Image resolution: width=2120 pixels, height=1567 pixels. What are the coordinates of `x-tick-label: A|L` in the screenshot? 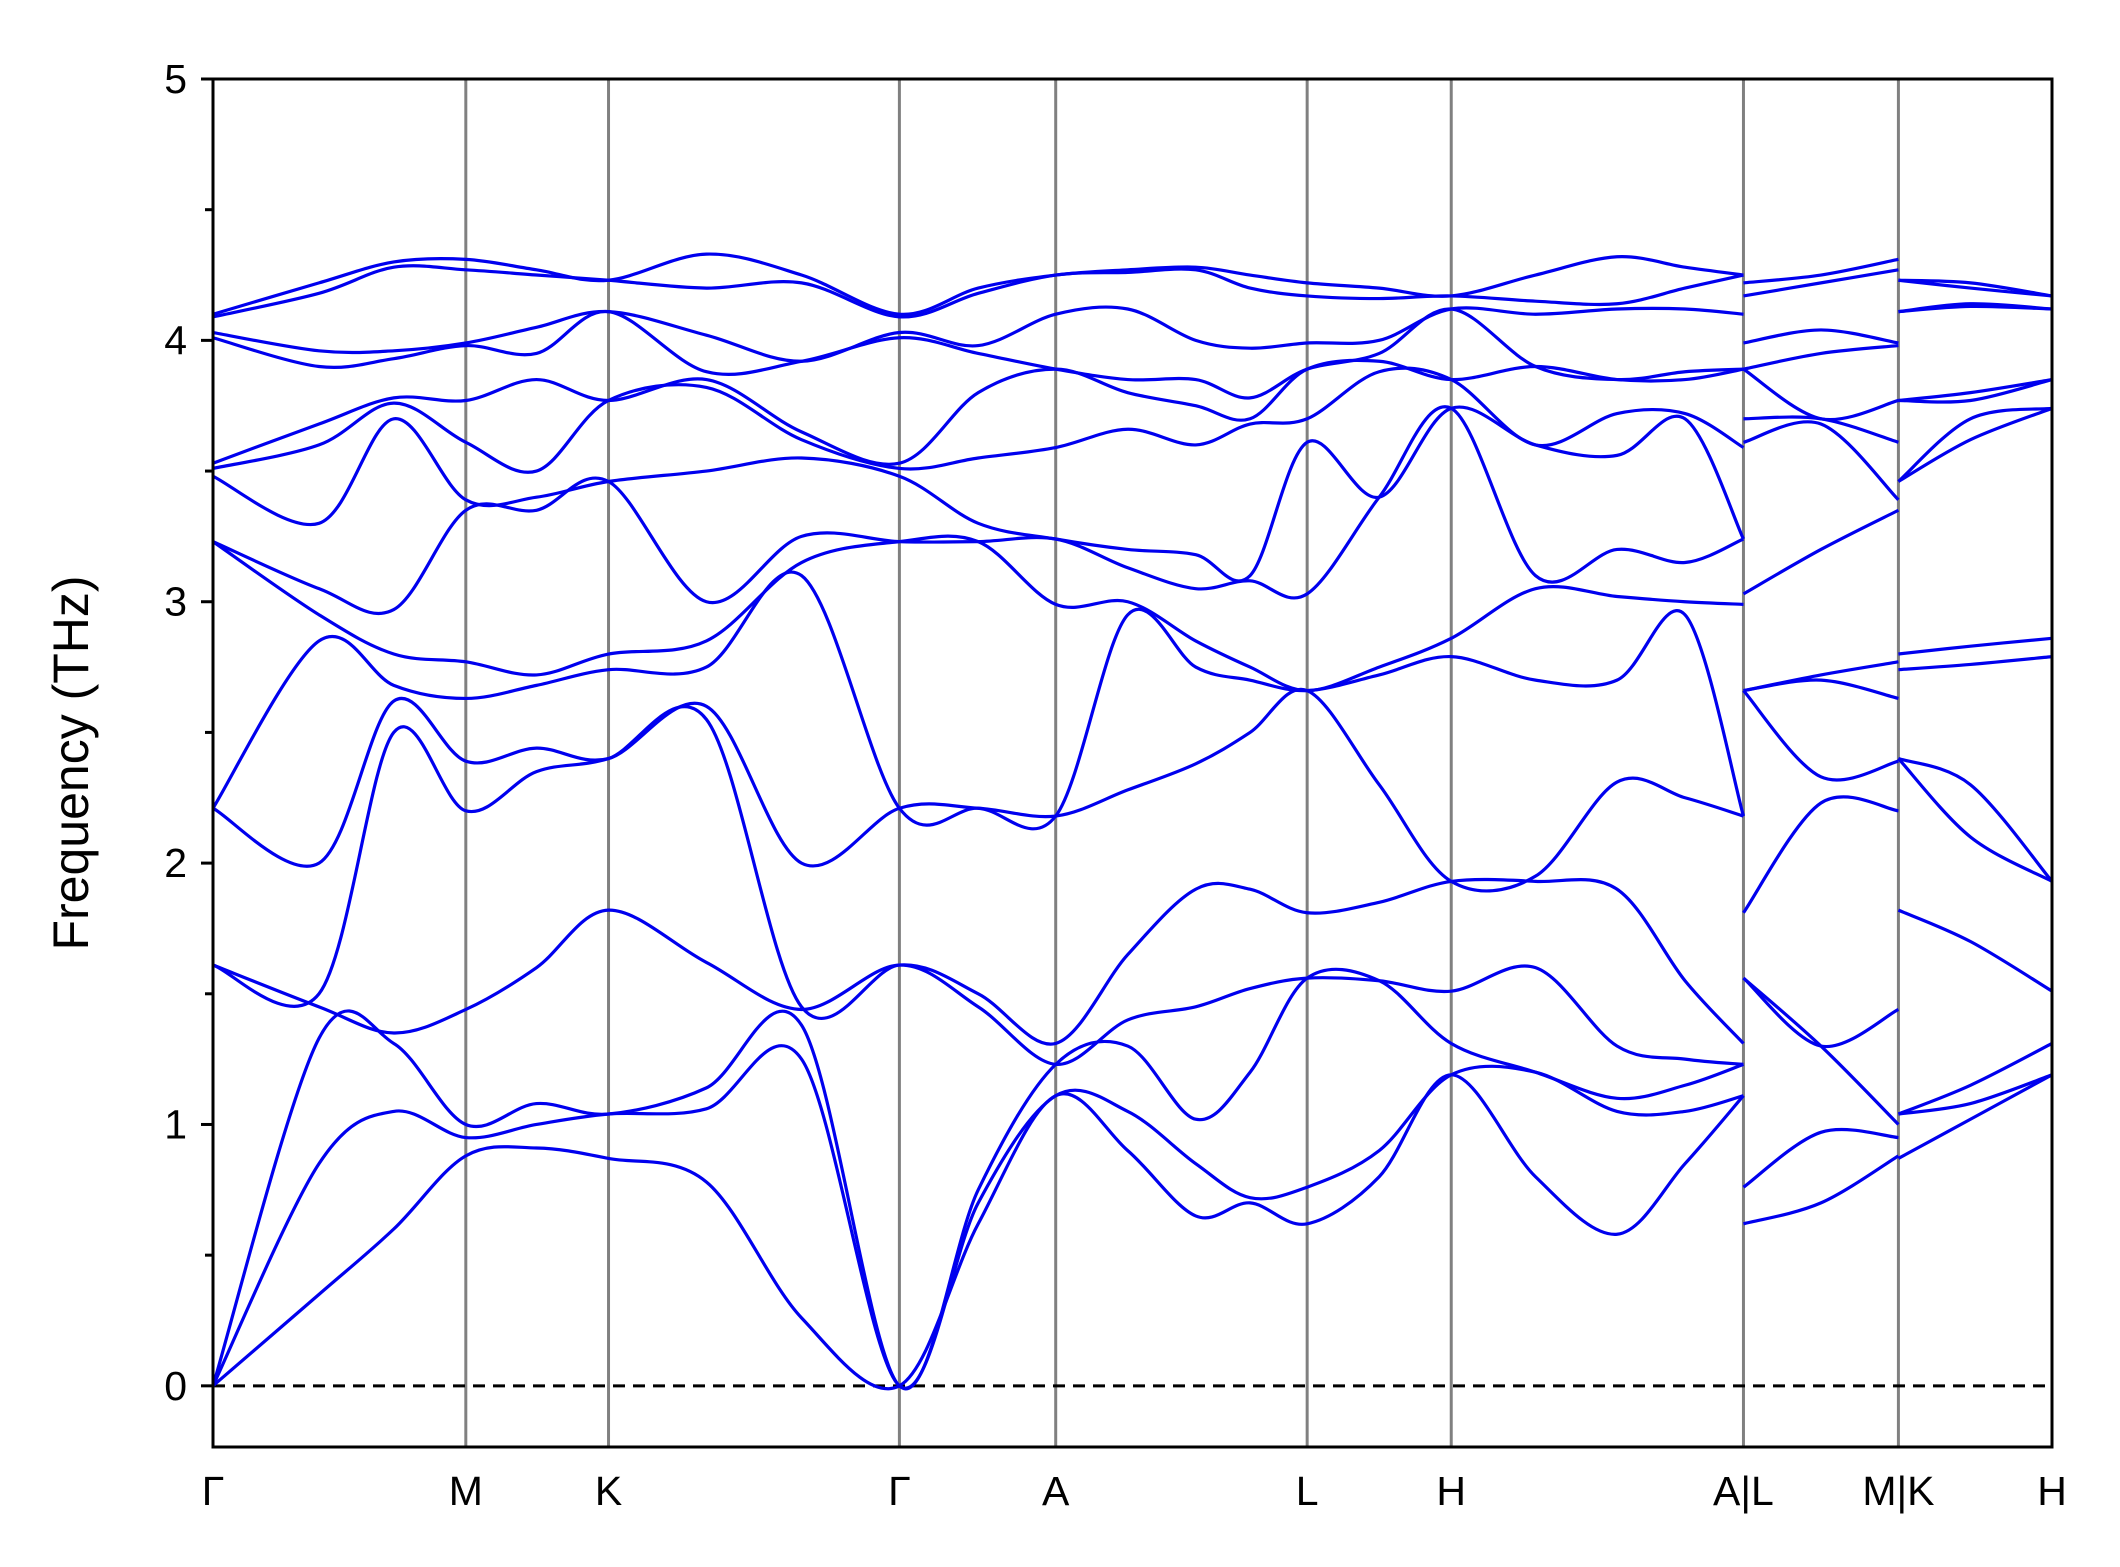 It's located at (1743, 1491).